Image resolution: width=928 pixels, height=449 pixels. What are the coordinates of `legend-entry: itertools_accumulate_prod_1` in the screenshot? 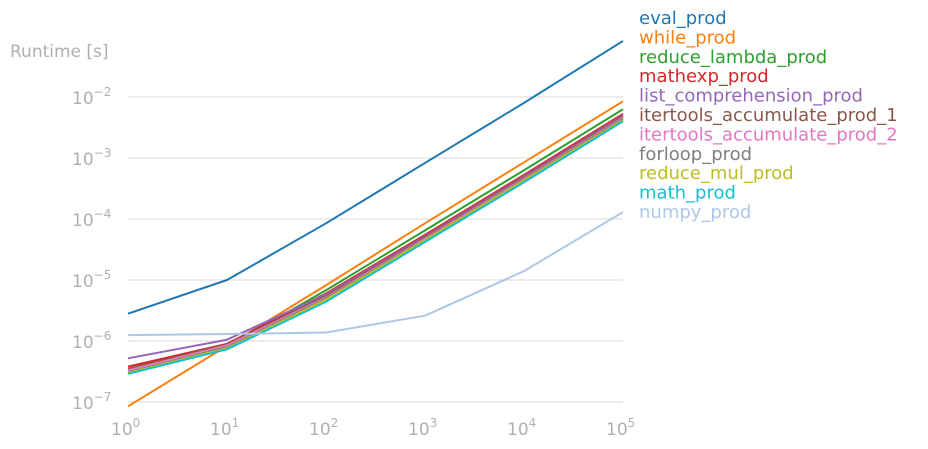 It's located at (768, 115).